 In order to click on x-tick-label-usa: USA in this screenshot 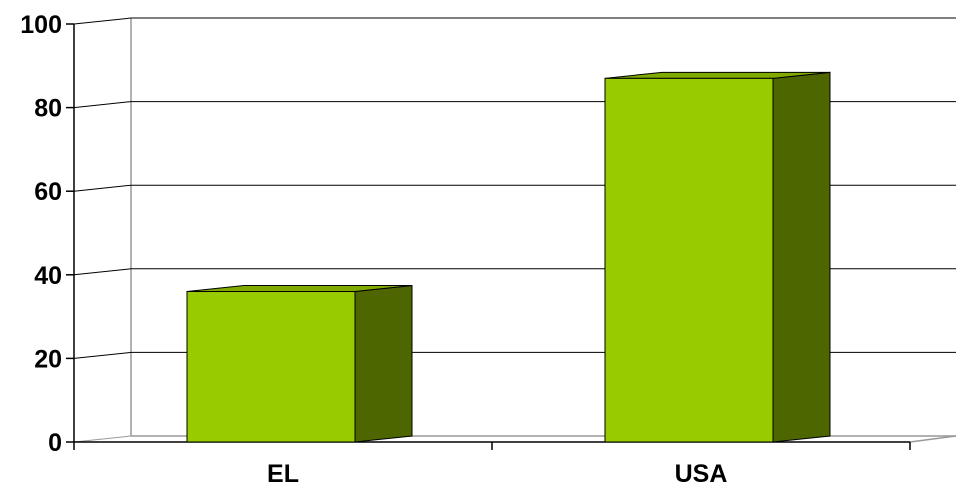, I will do `click(701, 474)`.